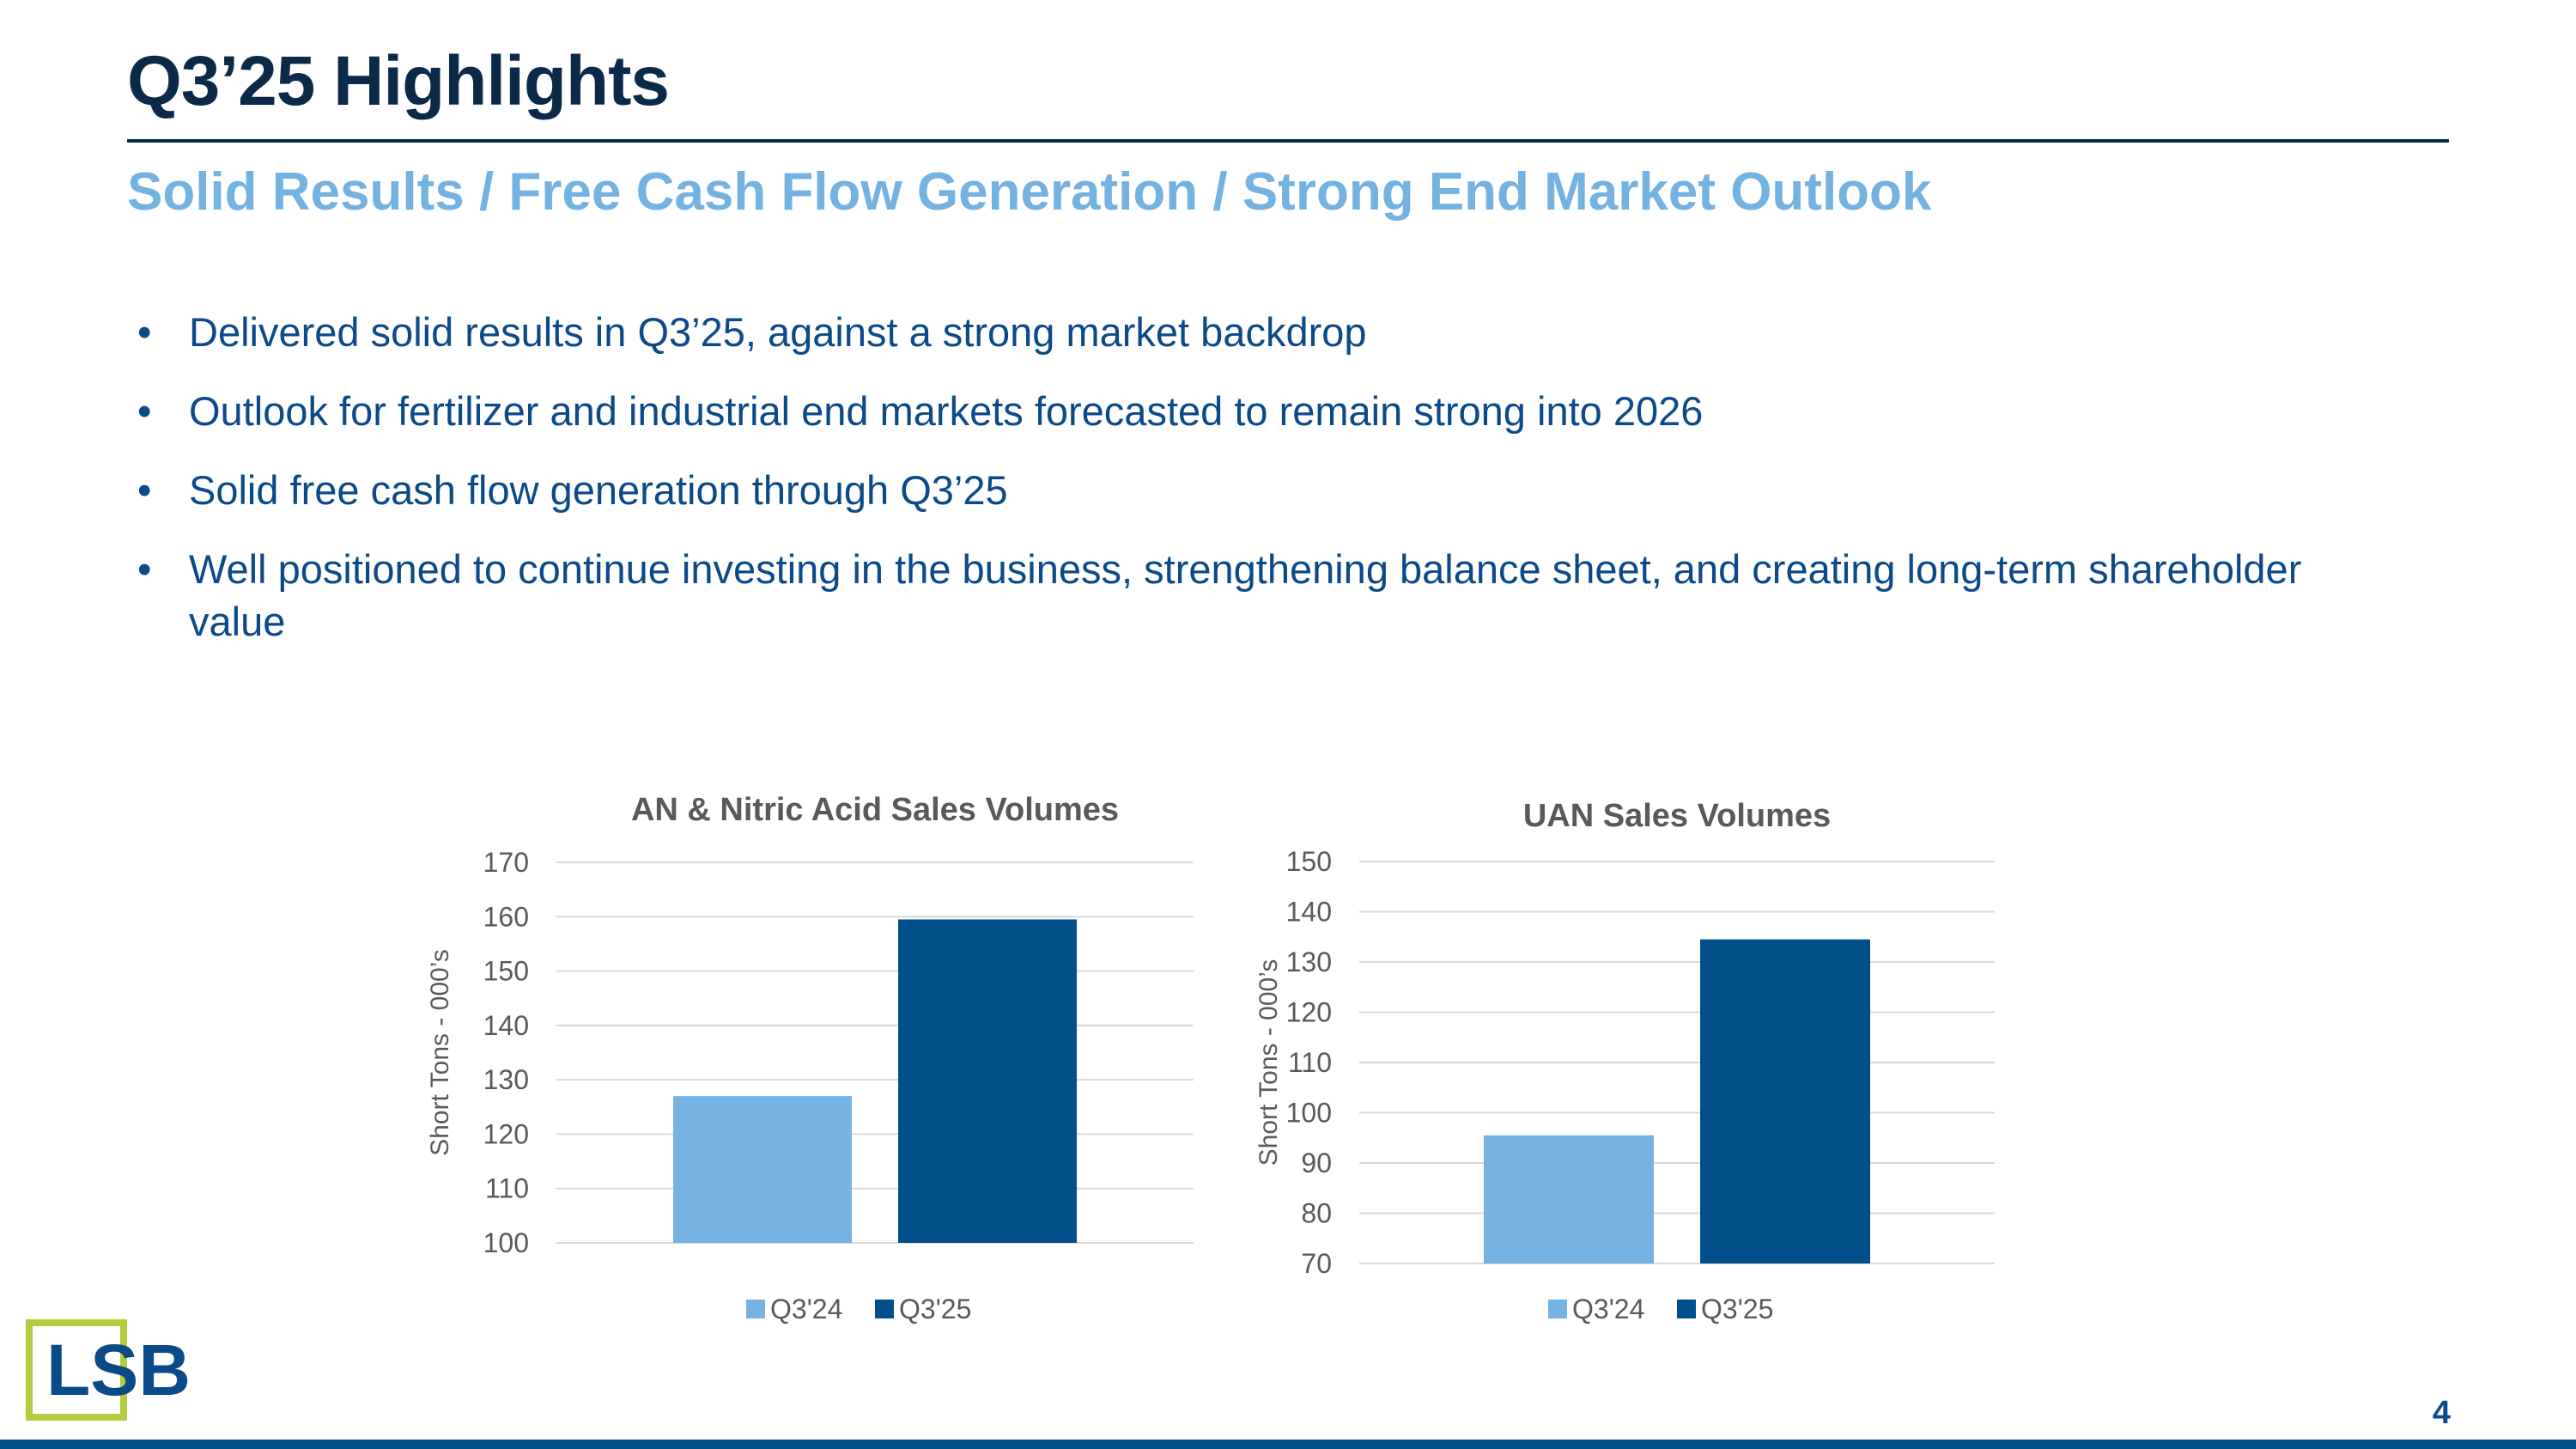  What do you see at coordinates (506, 916) in the screenshot?
I see `y-tick-label: 160` at bounding box center [506, 916].